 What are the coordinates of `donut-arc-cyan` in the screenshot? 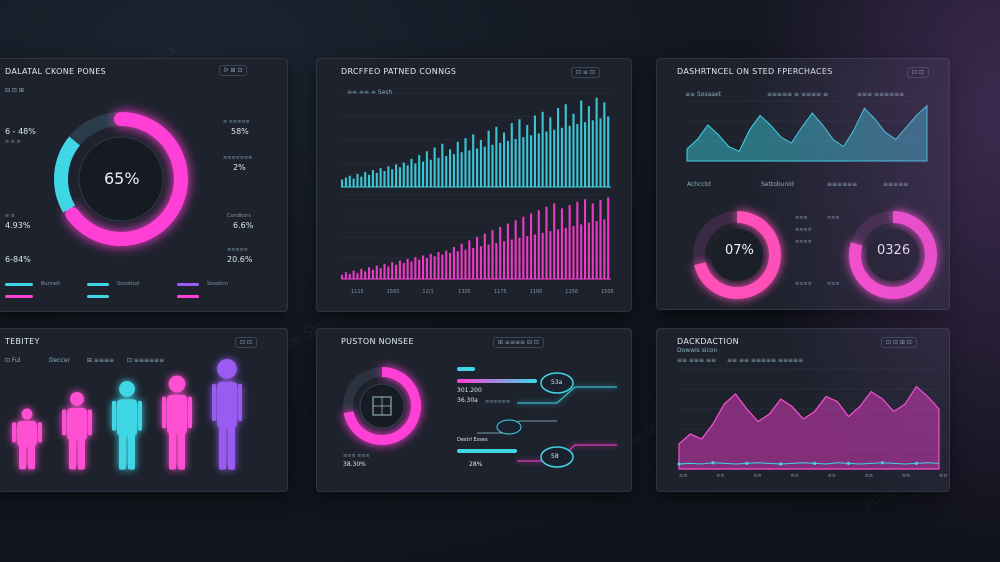 It's located at (120, 179).